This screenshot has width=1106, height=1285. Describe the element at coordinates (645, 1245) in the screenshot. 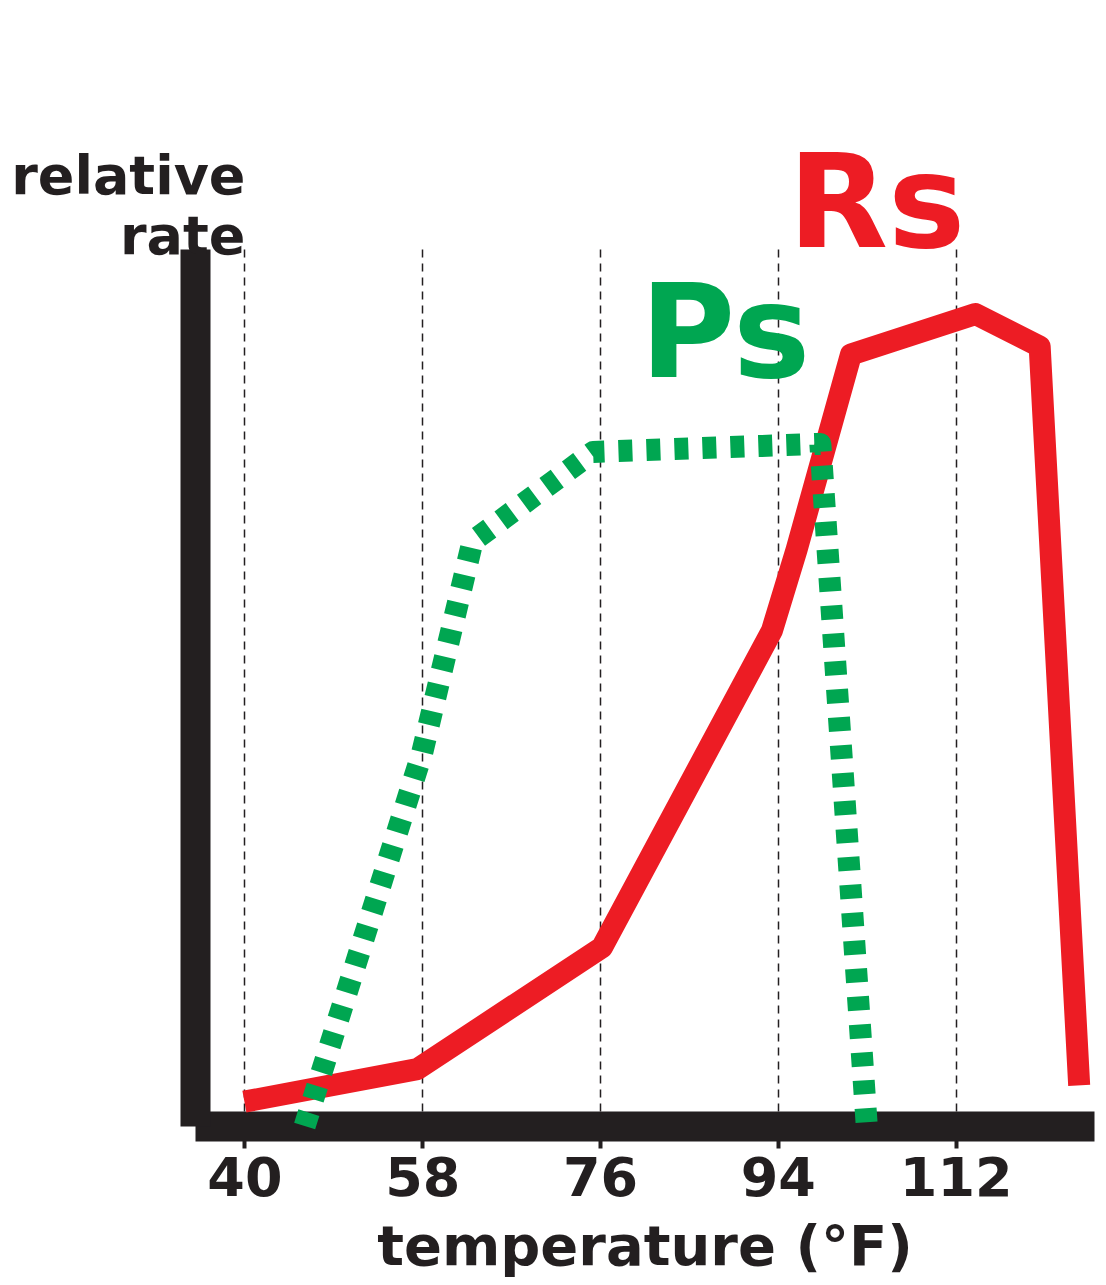

I see `x-axis-title: temperature (°F)` at that location.